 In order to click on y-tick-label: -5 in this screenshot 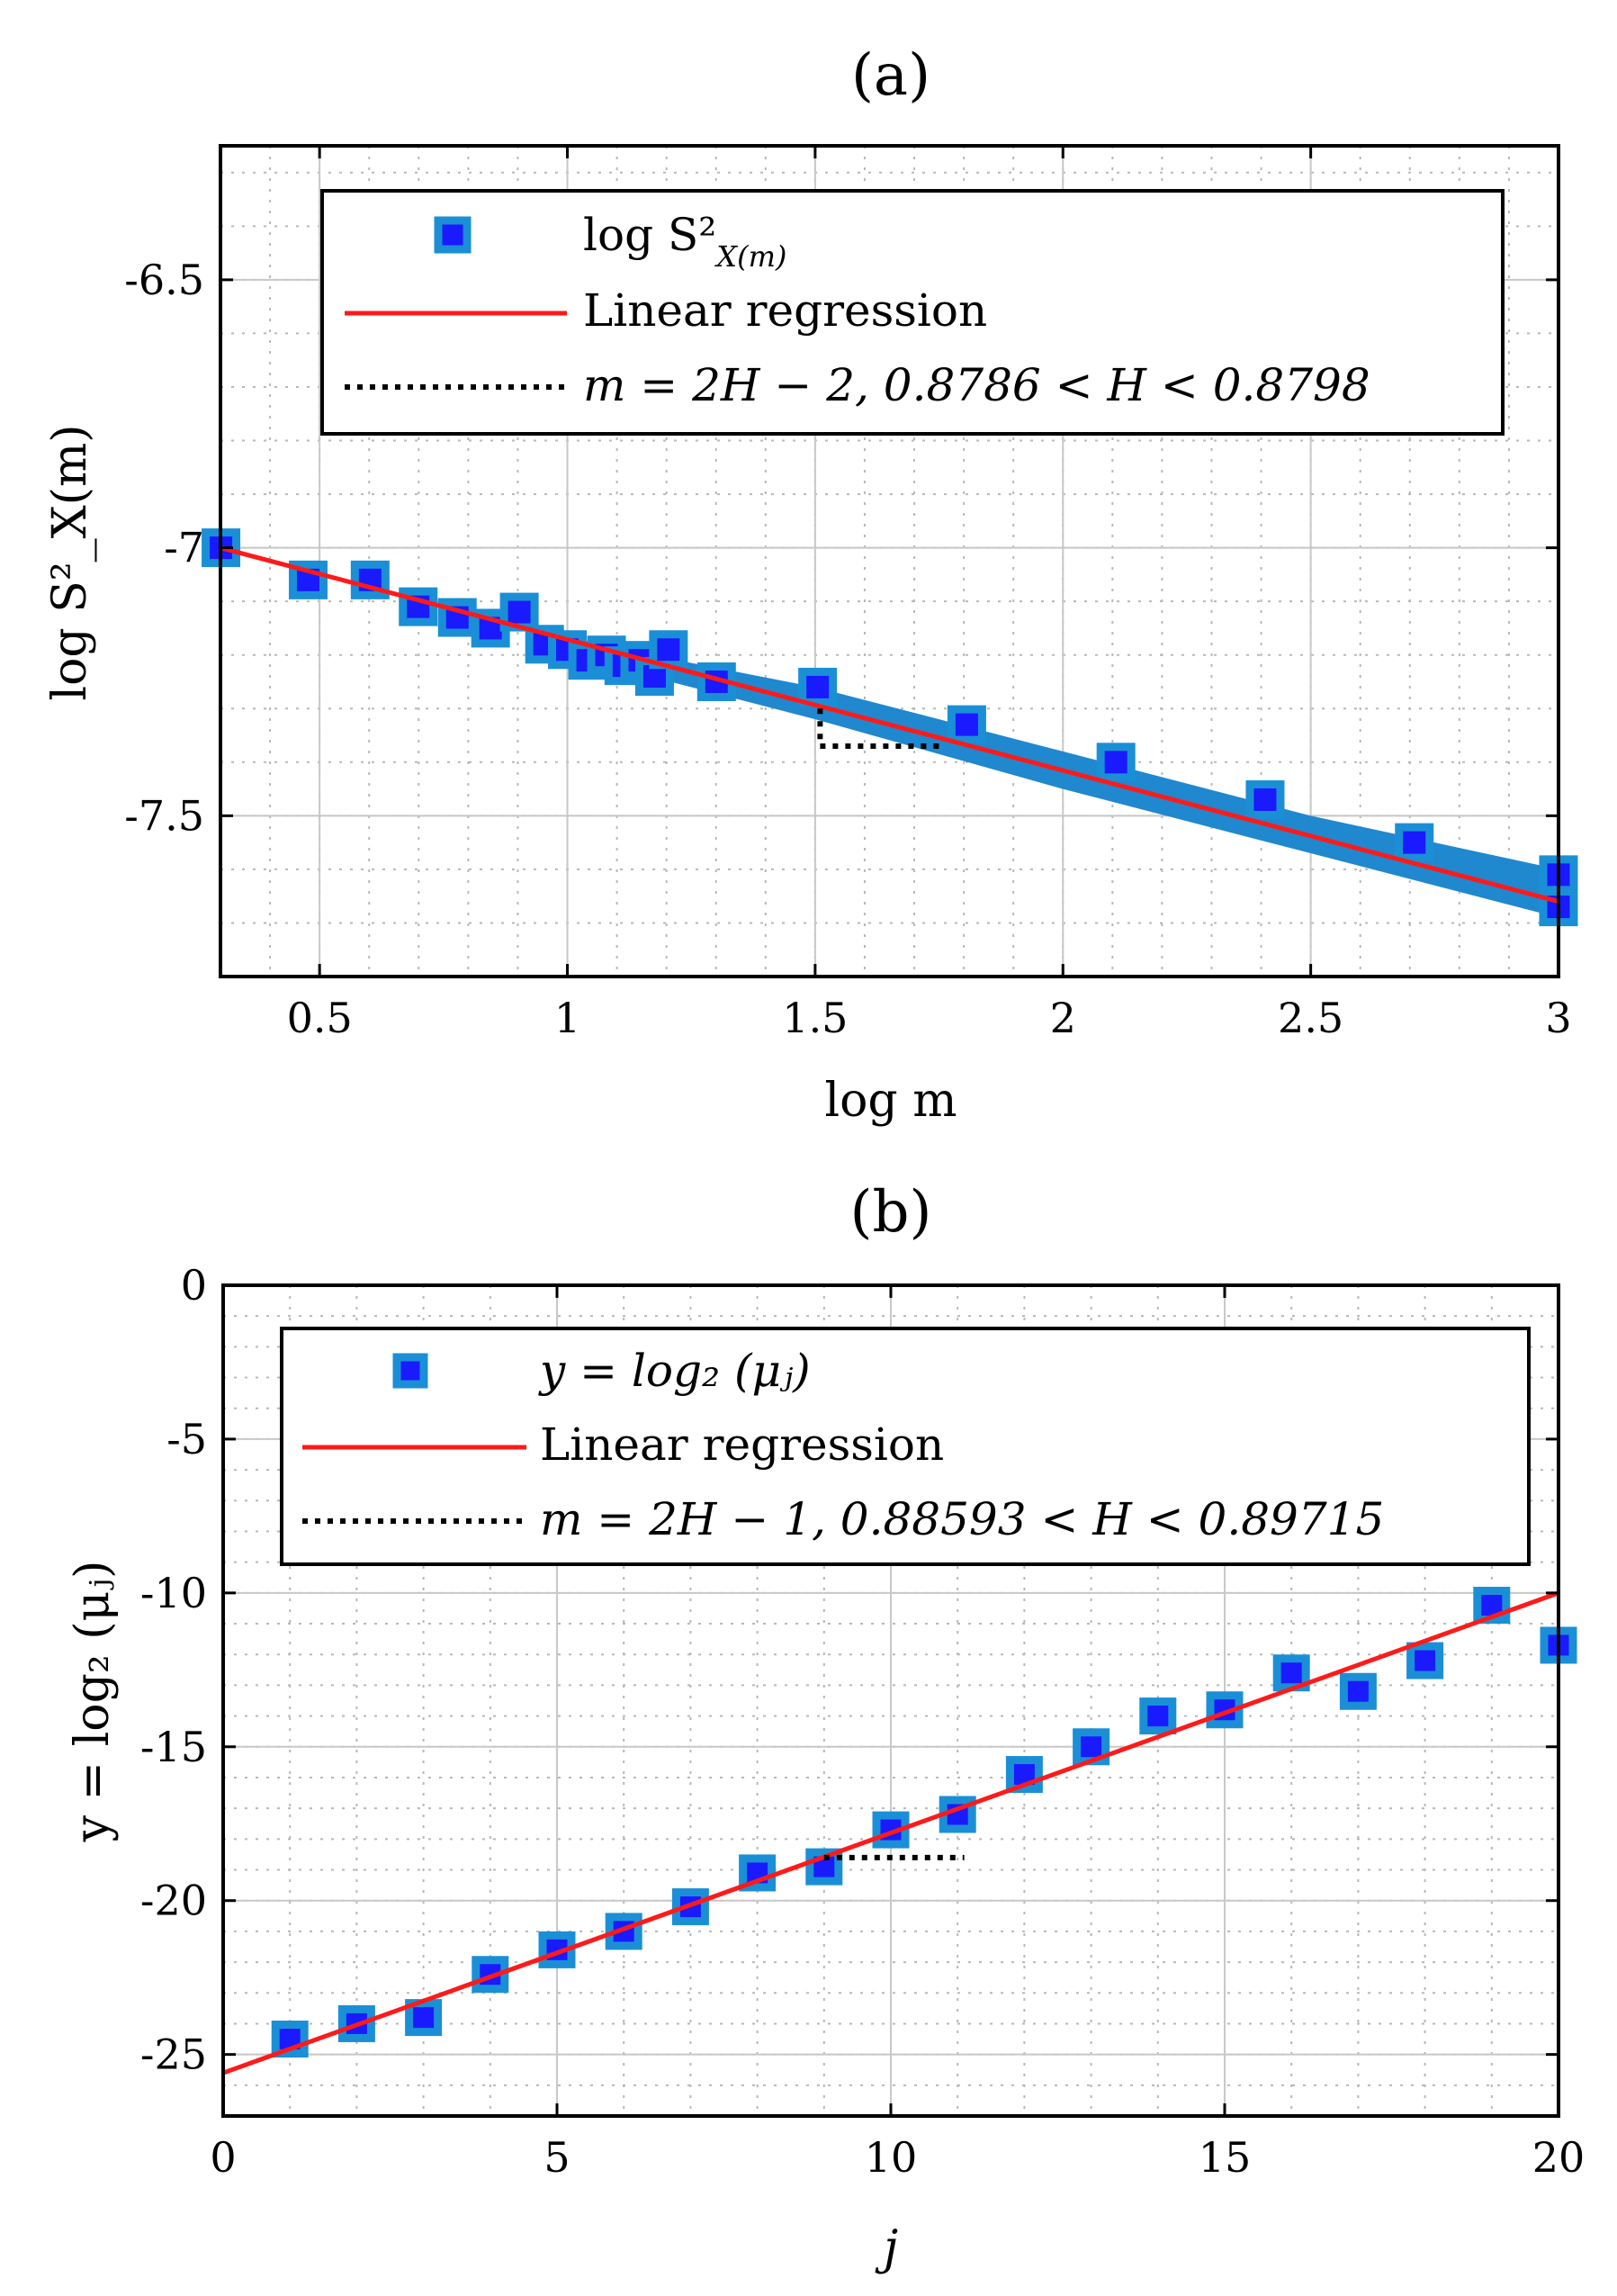, I will do `click(186, 1439)`.